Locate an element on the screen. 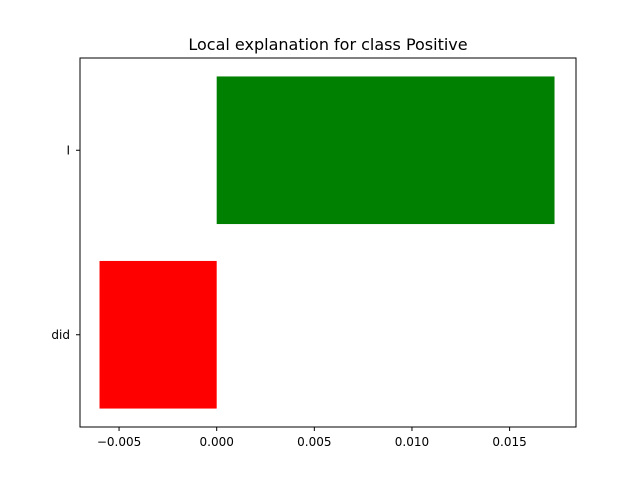 The width and height of the screenshot is (640, 480). x-axis: −0.005 0.000 0.005 0.010 0.015 is located at coordinates (312, 438).